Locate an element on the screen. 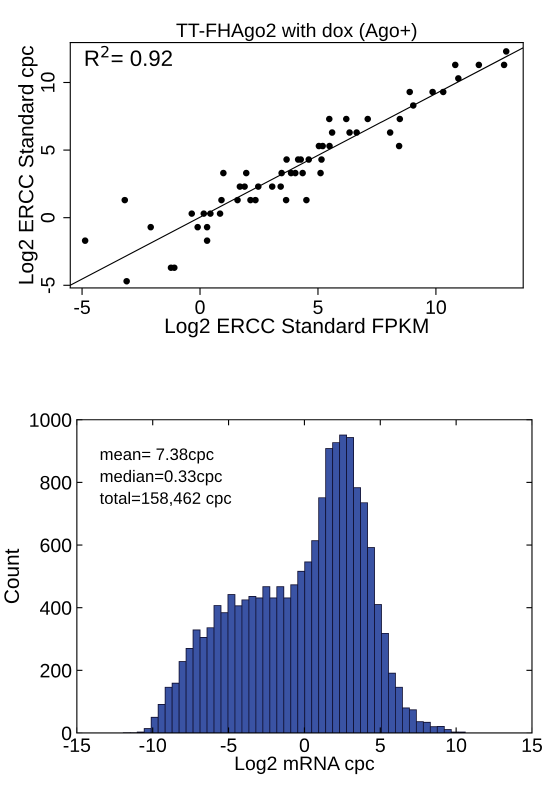  annotation: mean= 7.38cpc is located at coordinates (157, 456).